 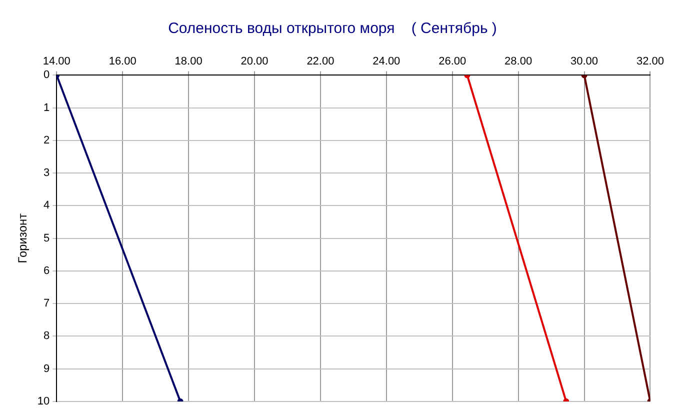 I want to click on x-tick-label: 26.00, so click(x=452, y=62).